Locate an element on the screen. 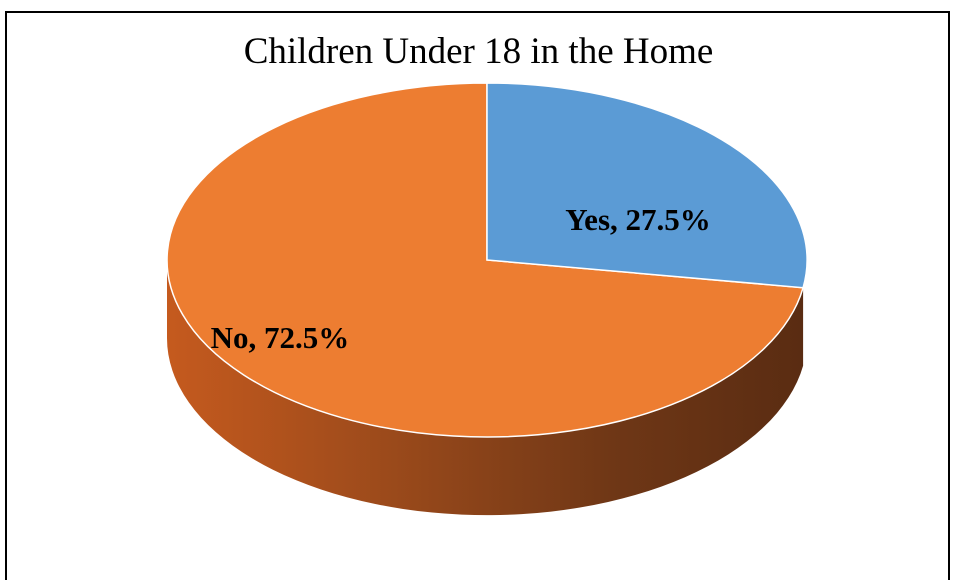 This screenshot has width=957, height=580. chart-title: Children Under 18 in the Home is located at coordinates (478, 51).